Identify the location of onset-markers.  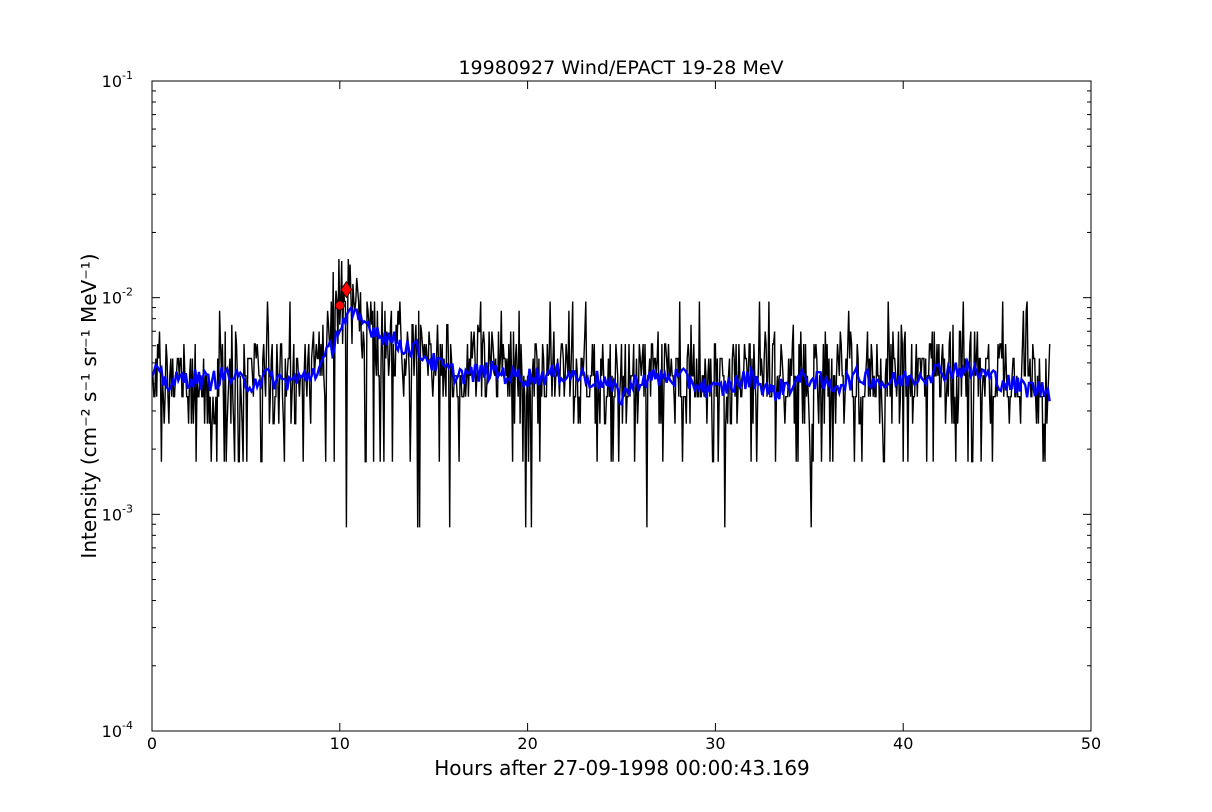
(343, 295).